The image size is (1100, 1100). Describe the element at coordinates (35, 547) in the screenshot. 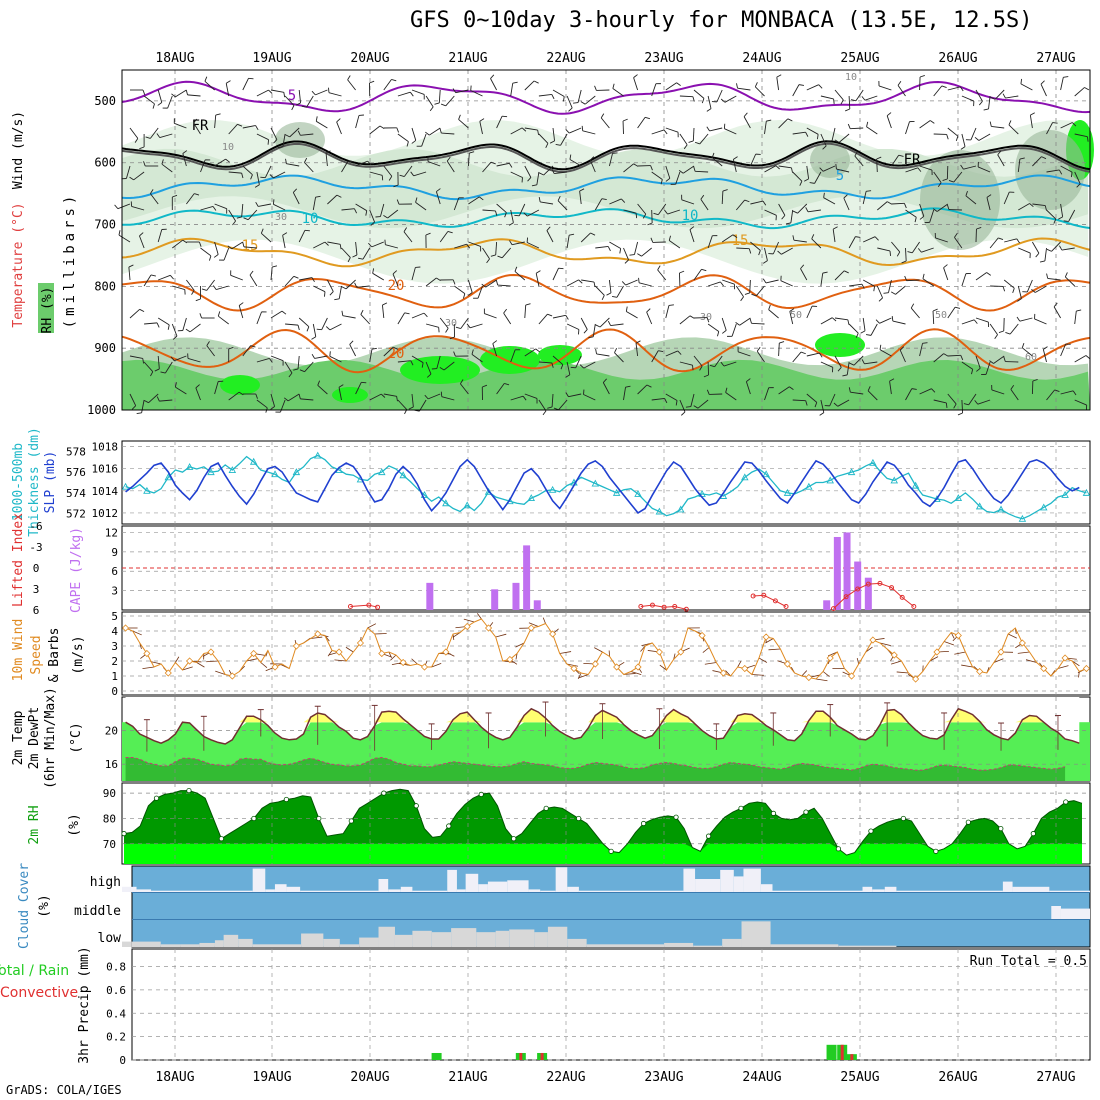

I see `li-tick: -3` at that location.